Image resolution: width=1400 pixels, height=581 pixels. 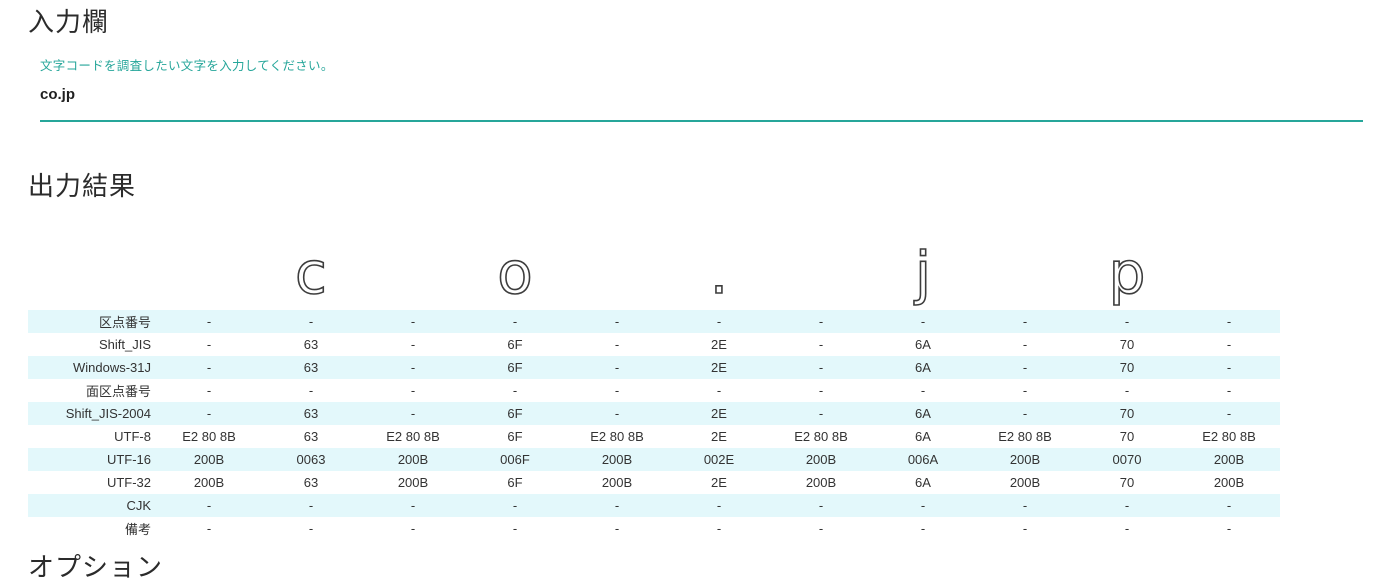 I want to click on char-header-o: o, so click(x=515, y=269).